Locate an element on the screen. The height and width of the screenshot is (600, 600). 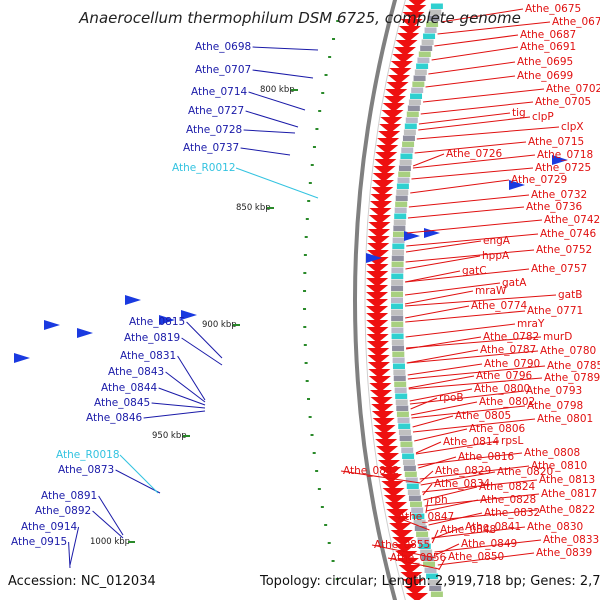
forward-gene-label: Athe_0728 is located at coordinates (214, 130).